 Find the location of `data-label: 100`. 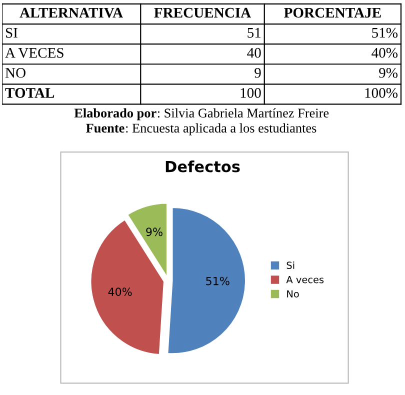

data-label: 100 is located at coordinates (250, 93).